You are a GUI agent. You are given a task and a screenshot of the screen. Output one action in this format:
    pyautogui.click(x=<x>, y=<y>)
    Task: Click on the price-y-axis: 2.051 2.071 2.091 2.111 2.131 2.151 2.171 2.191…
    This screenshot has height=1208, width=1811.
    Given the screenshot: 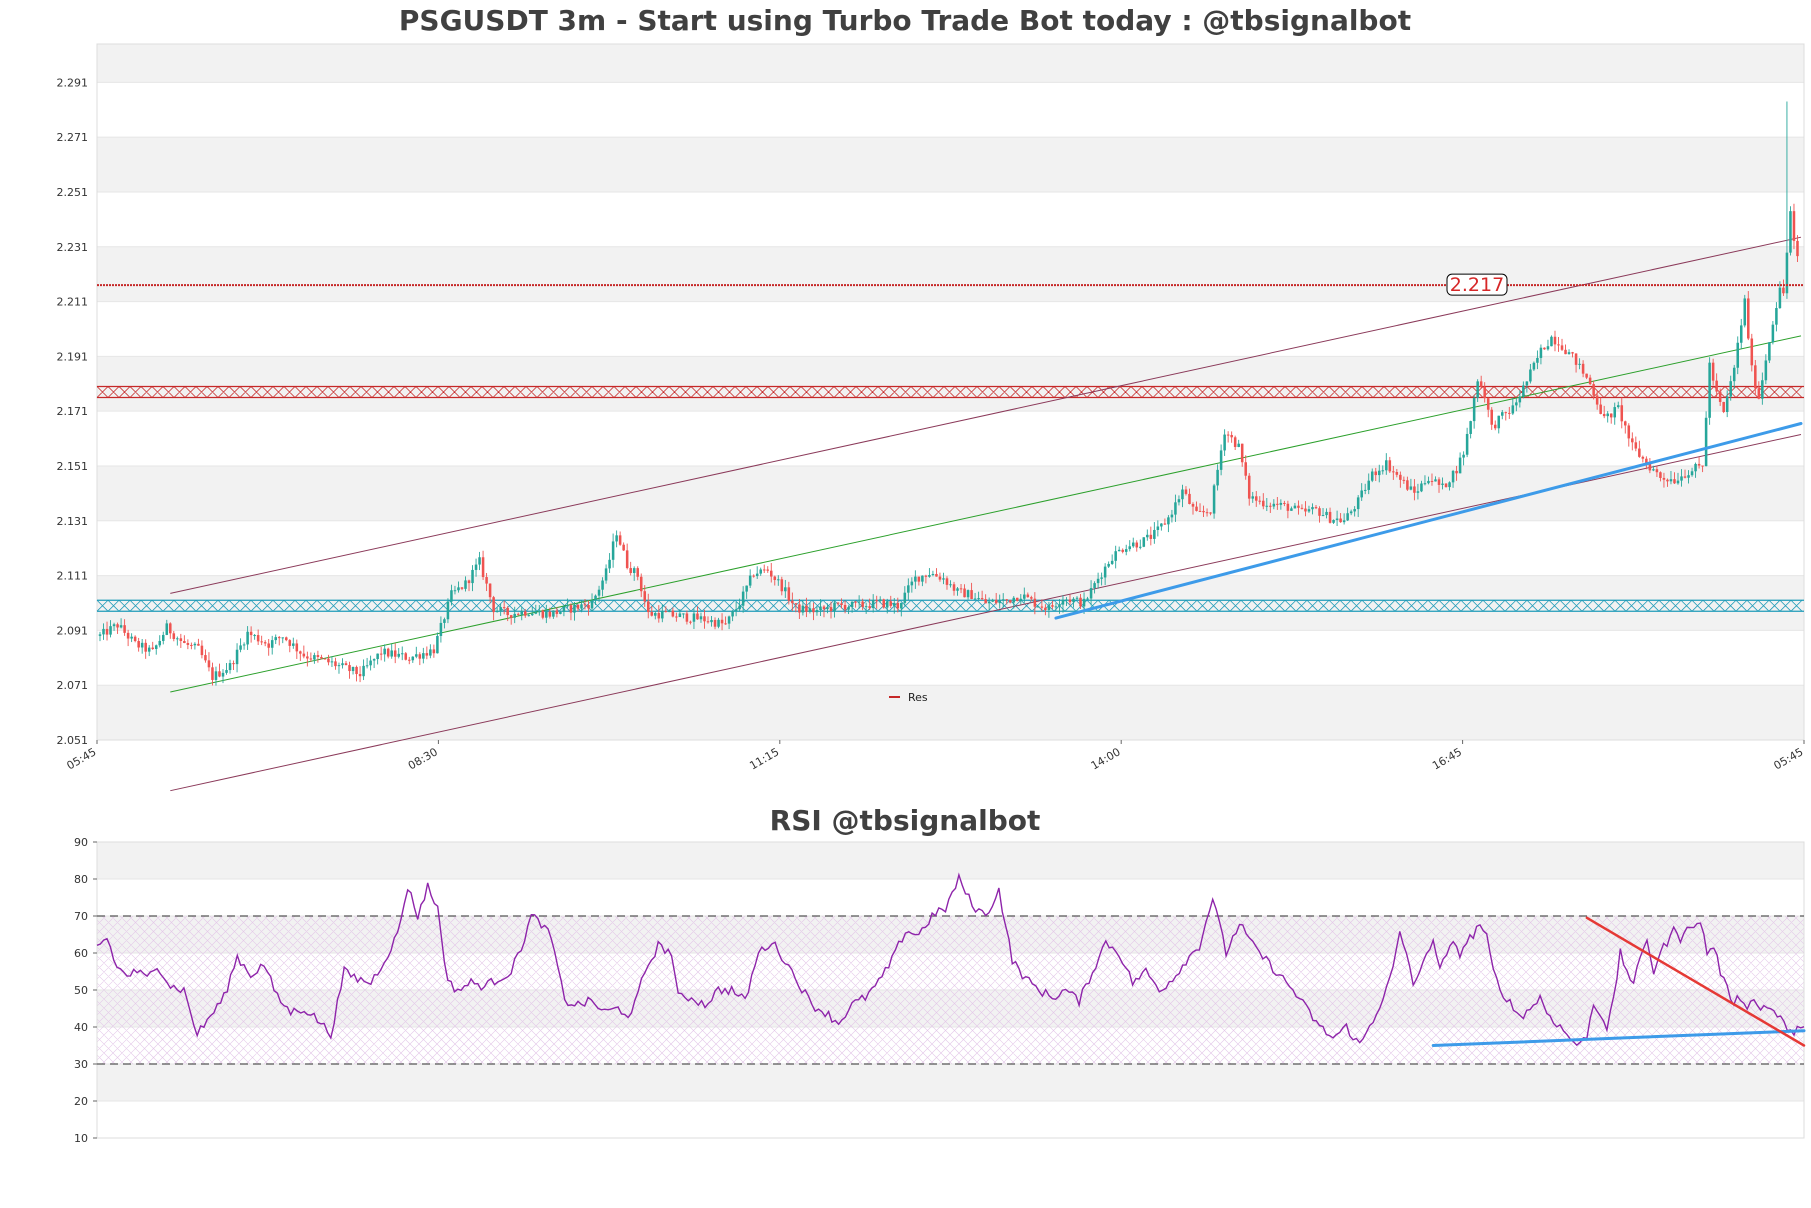 What is the action you would take?
    pyautogui.click(x=73, y=411)
    